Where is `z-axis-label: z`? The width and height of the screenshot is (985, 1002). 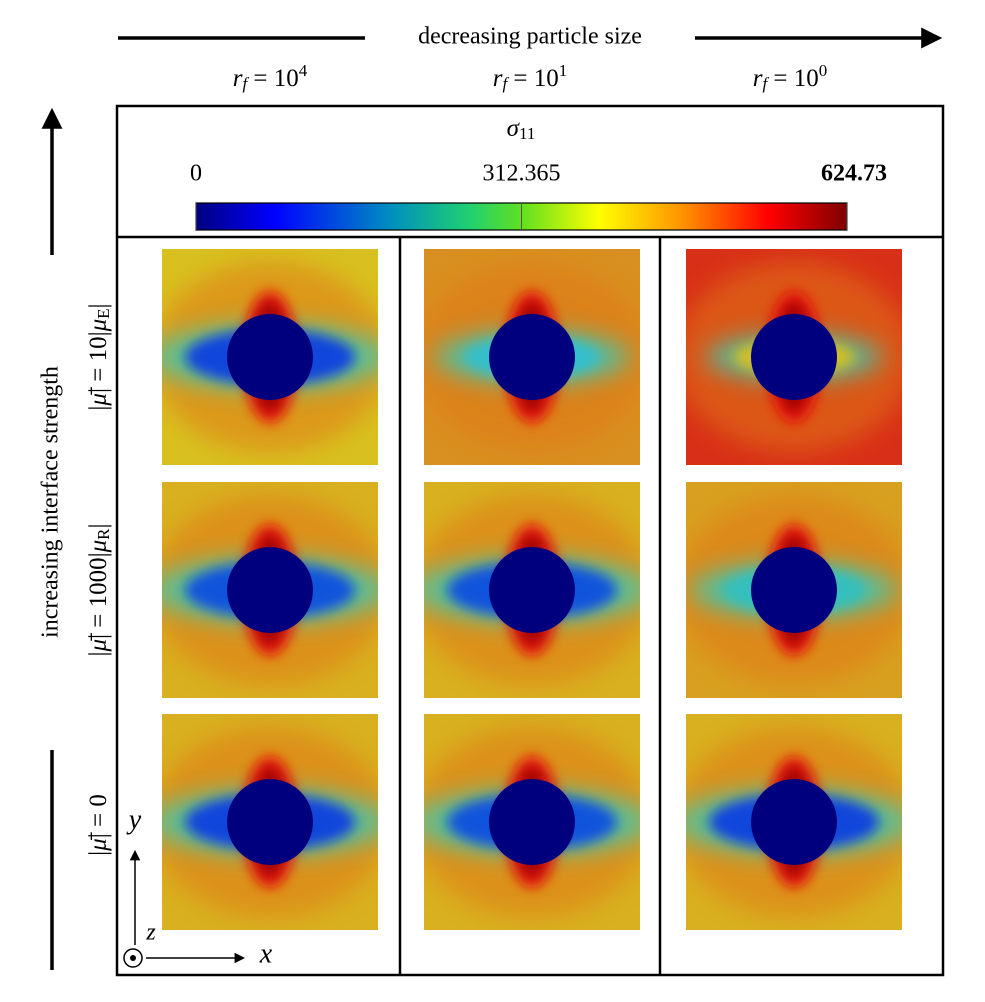 z-axis-label: z is located at coordinates (150, 933).